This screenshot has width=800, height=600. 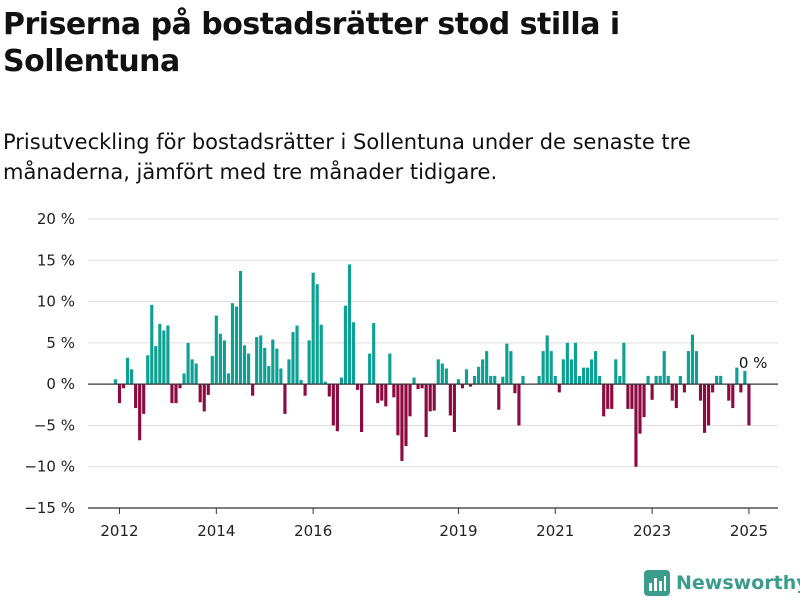 What do you see at coordinates (54, 425) in the screenshot?
I see `y-tick-label: −5 %` at bounding box center [54, 425].